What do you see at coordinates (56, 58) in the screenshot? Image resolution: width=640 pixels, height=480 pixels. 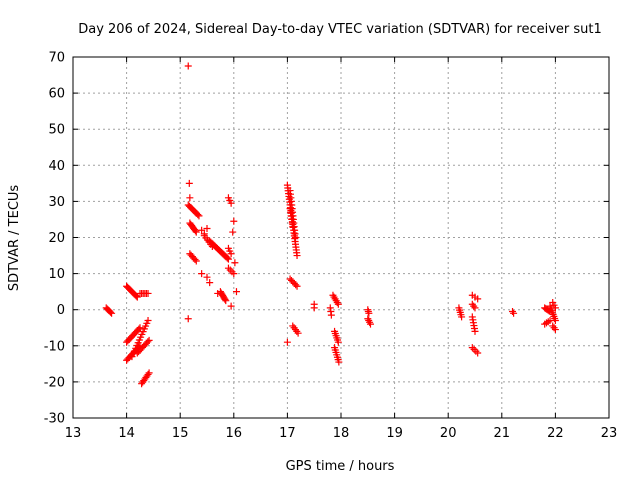 I see `y-tick-label: 70` at bounding box center [56, 58].